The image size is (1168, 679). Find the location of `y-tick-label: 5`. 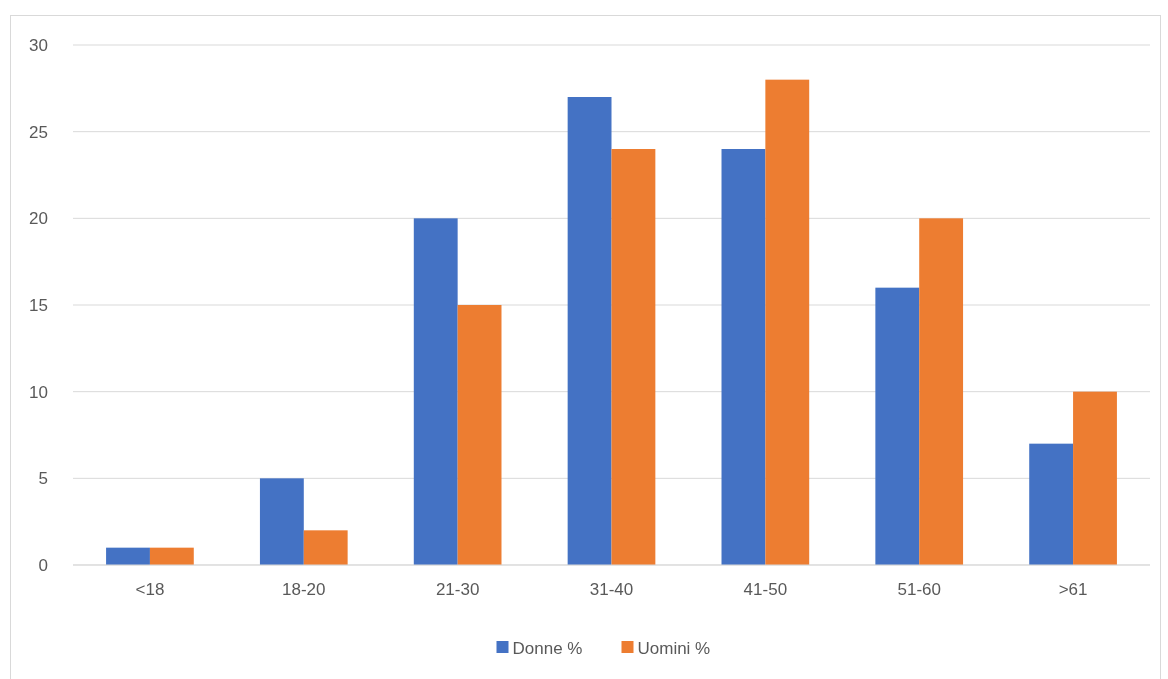

y-tick-label: 5 is located at coordinates (43, 479).